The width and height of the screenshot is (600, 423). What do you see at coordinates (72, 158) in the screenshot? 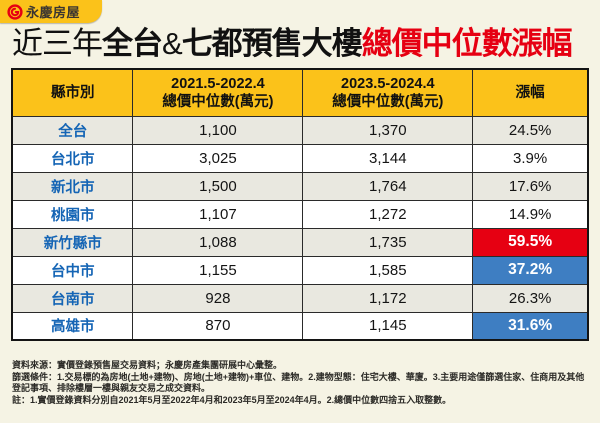
I see `city-cell: 台北市` at bounding box center [72, 158].